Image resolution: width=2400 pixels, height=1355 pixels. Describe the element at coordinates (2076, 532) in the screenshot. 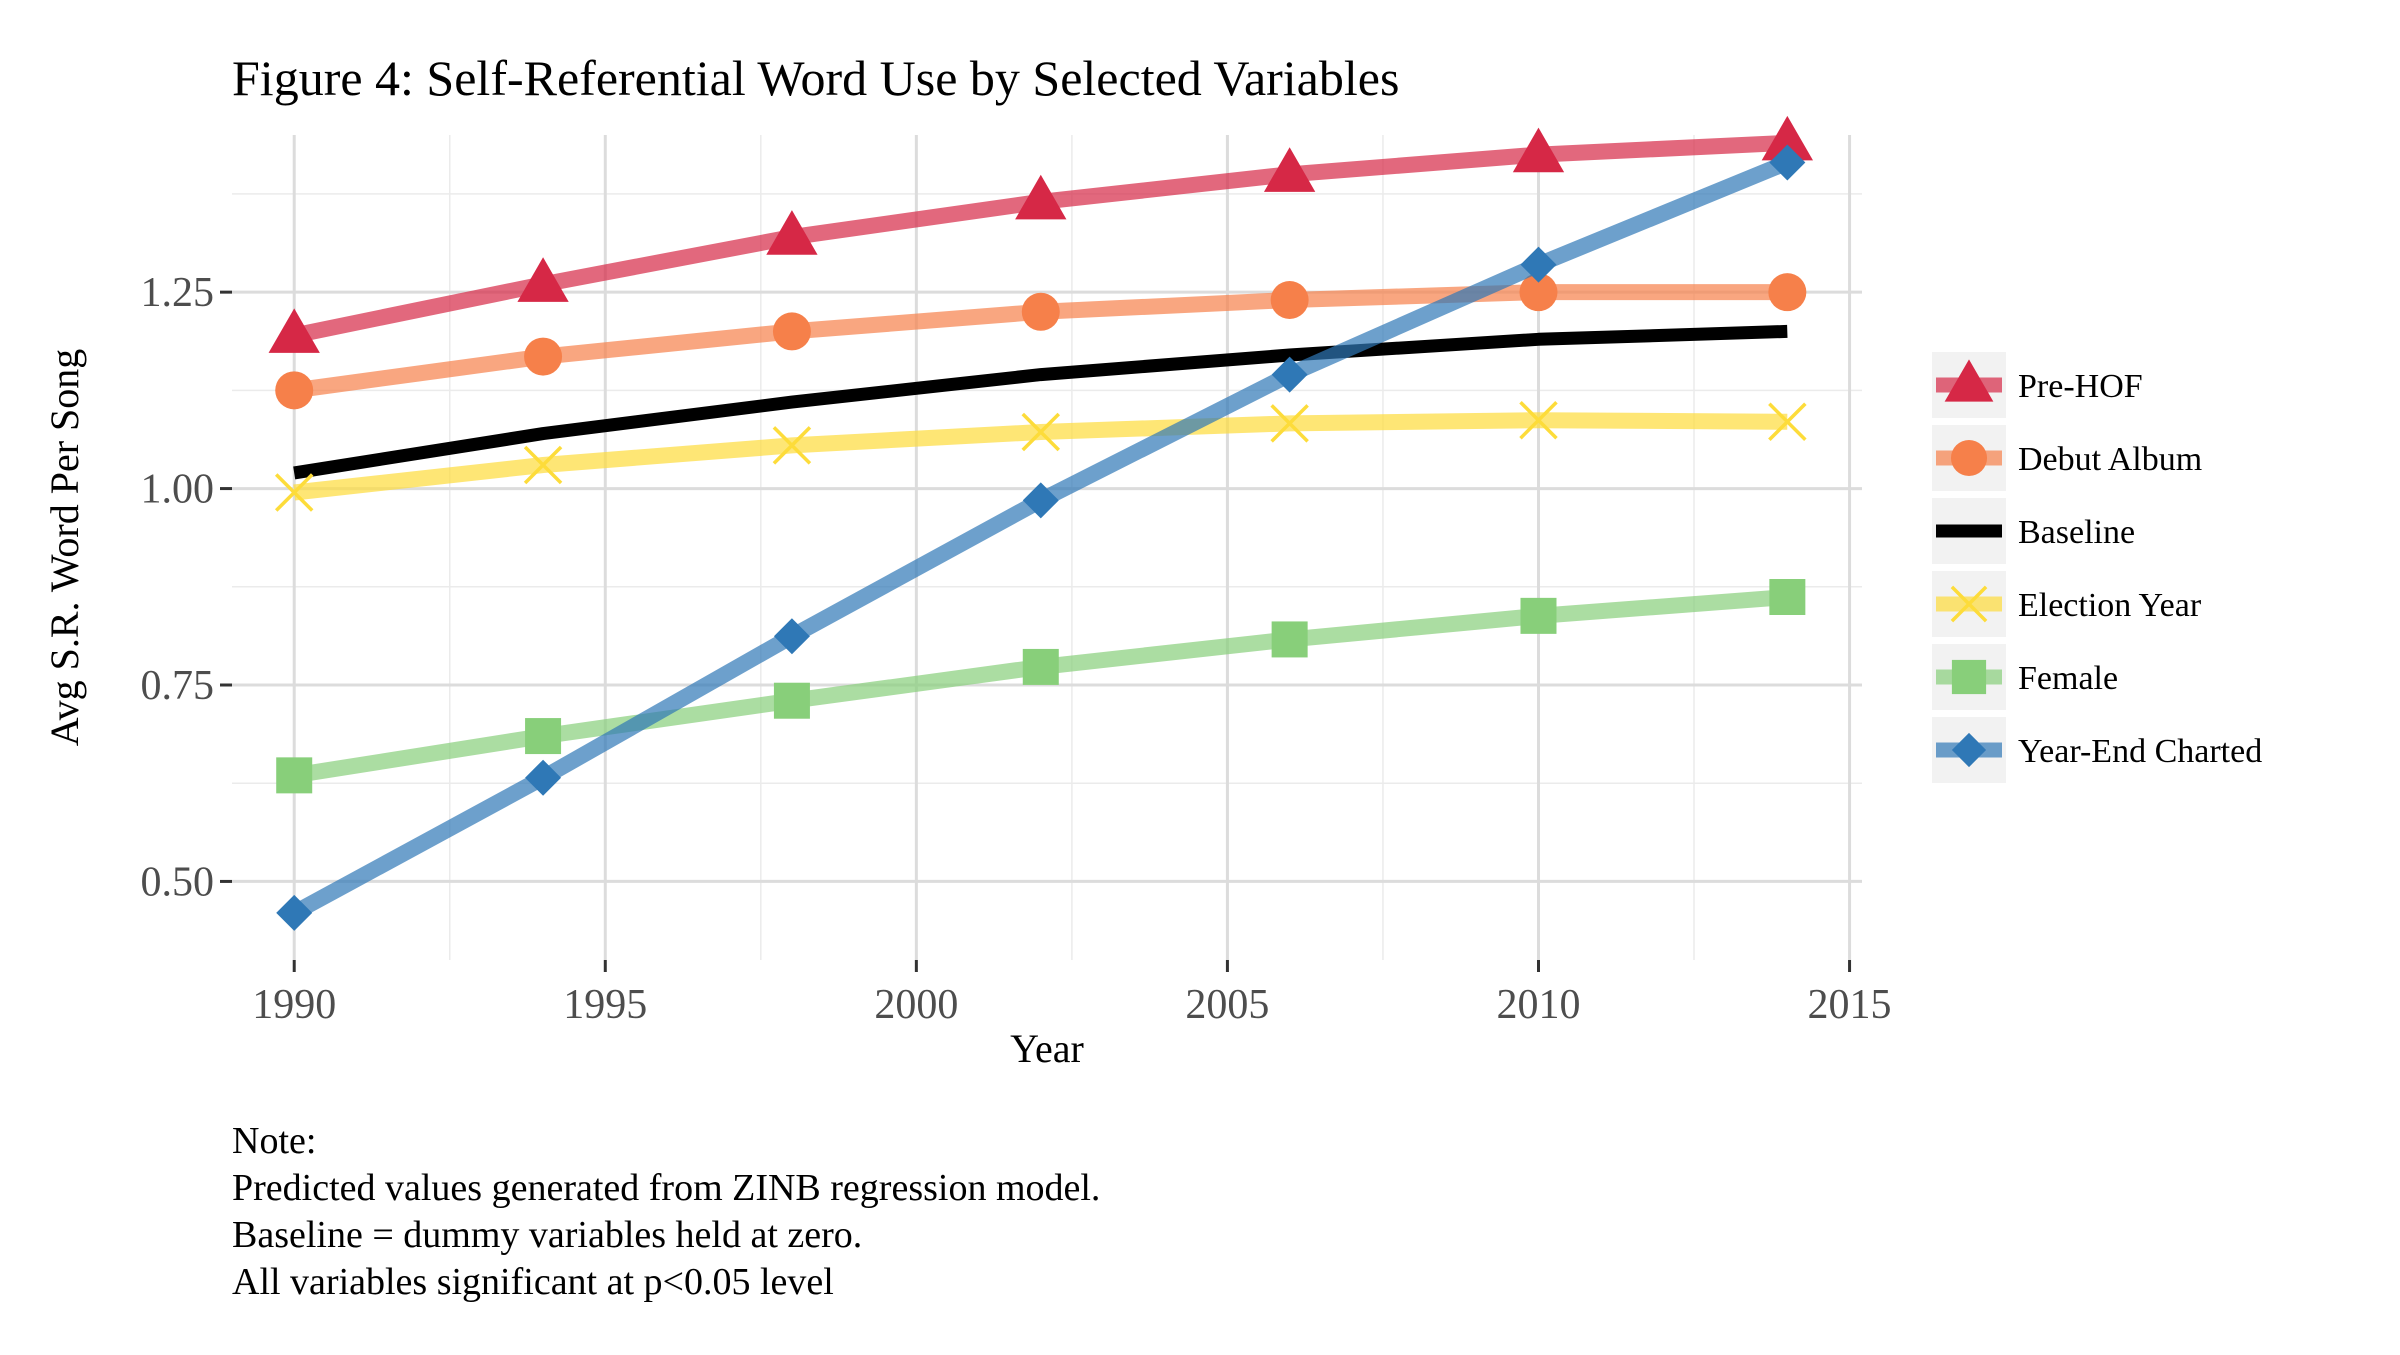

I see `legend-label: Baseline` at that location.